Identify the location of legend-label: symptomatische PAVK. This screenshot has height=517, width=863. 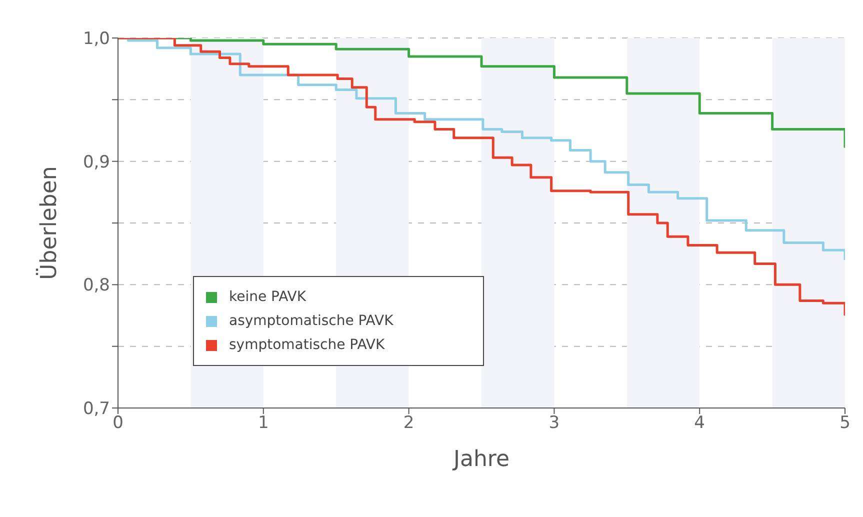
(307, 345).